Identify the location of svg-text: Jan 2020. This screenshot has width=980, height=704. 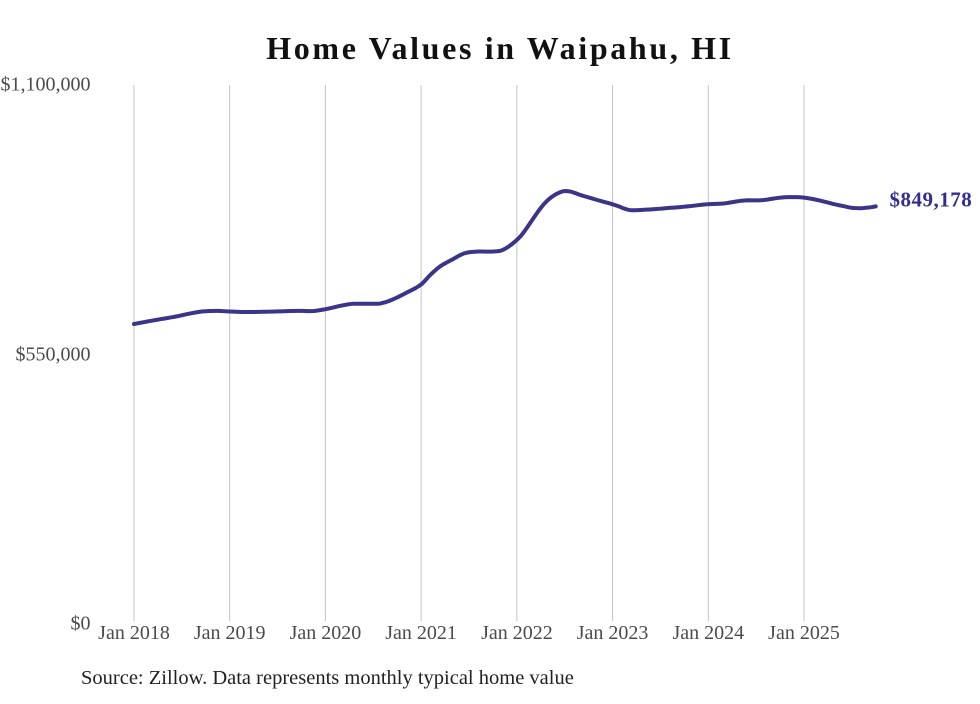
(326, 633).